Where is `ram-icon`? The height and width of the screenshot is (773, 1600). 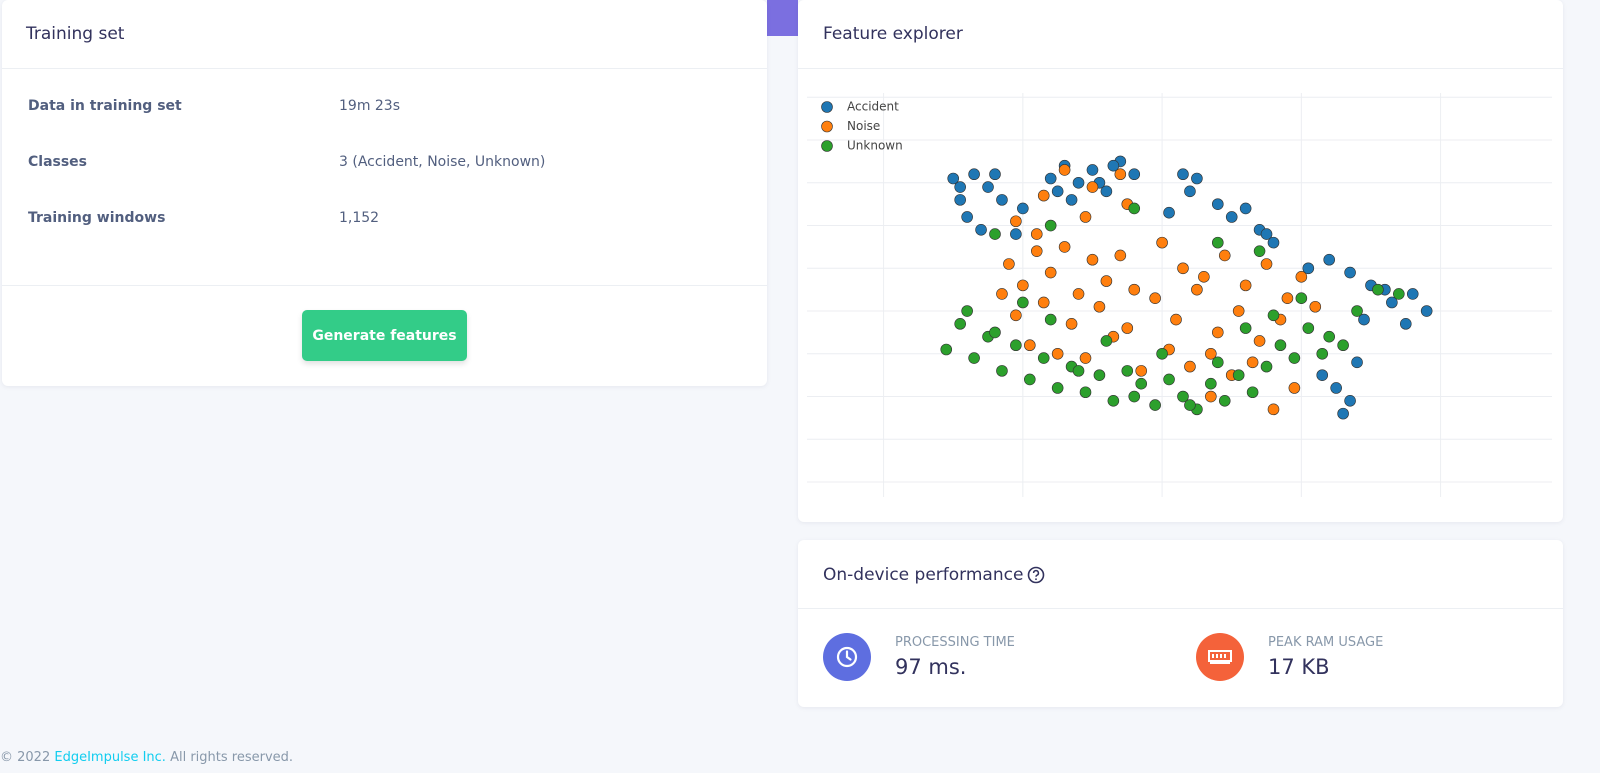 ram-icon is located at coordinates (1220, 657).